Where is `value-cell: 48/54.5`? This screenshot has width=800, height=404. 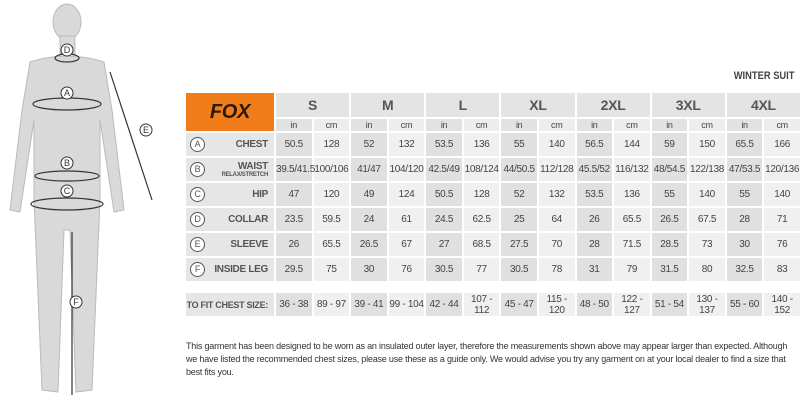
value-cell: 48/54.5 is located at coordinates (669, 169).